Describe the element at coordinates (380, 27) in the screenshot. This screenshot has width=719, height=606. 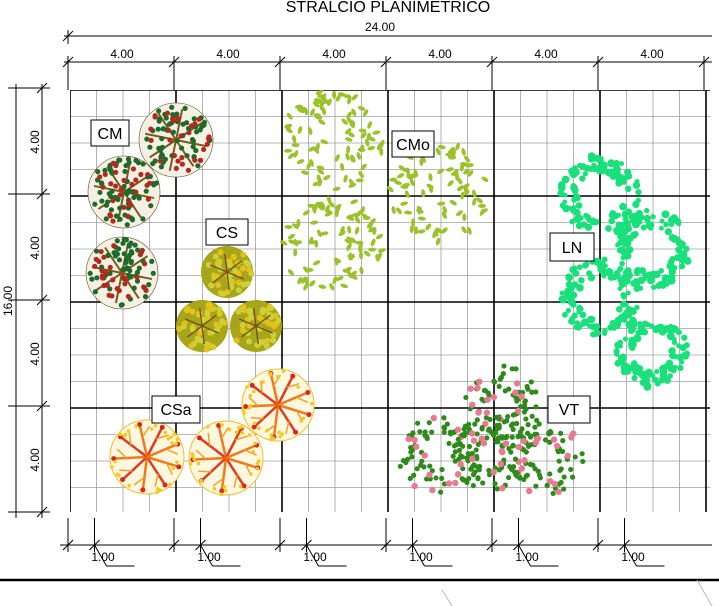
I see `overall-width-label: 24.00` at that location.